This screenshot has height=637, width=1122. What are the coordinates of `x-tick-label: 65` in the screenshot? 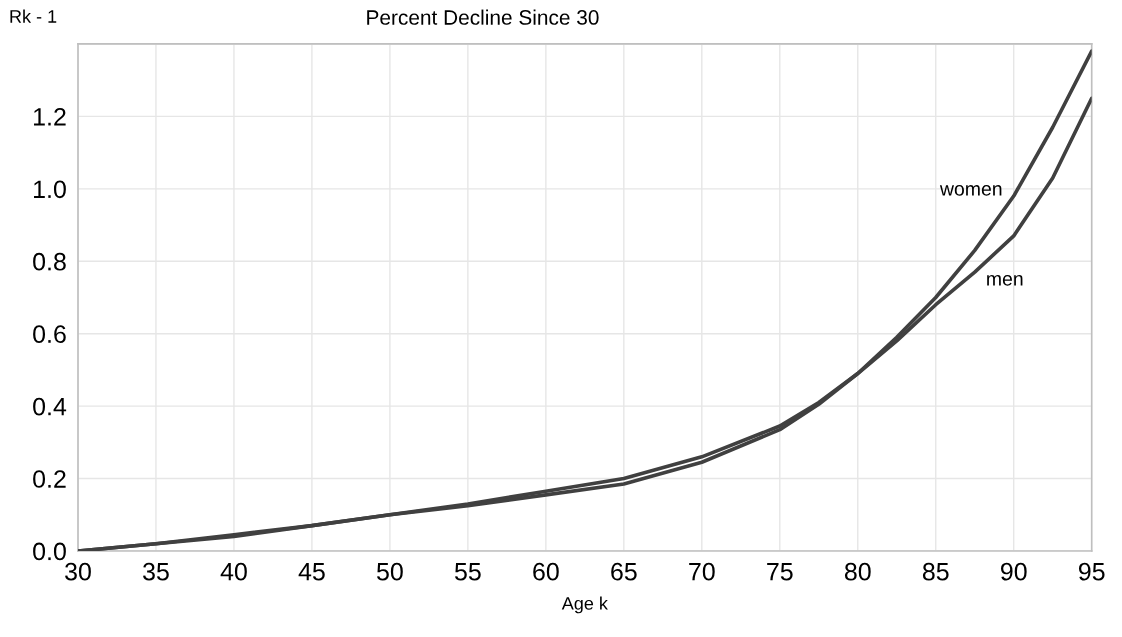 It's located at (624, 571).